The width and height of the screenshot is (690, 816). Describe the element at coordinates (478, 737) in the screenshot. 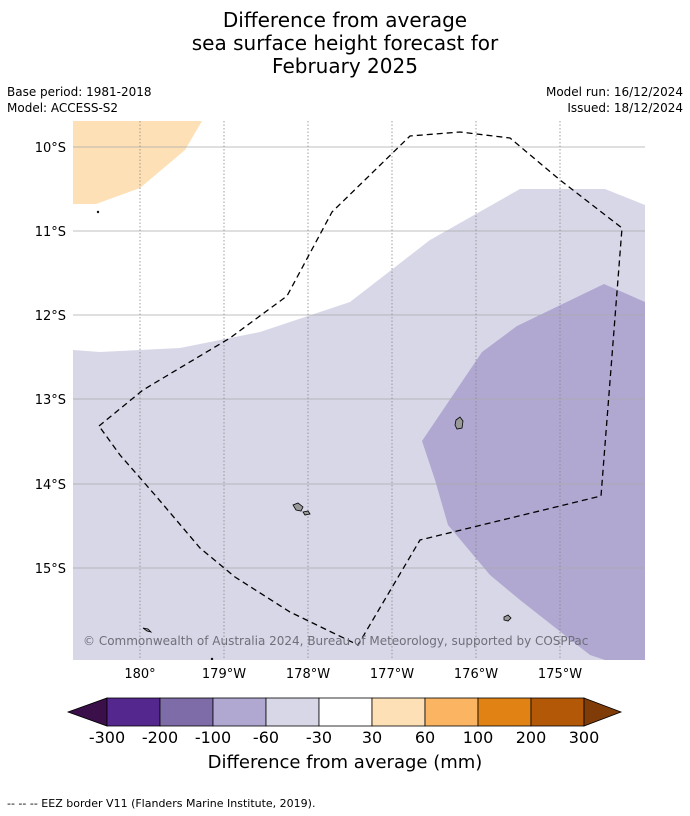

I see `cbar-tick-100: 100` at that location.